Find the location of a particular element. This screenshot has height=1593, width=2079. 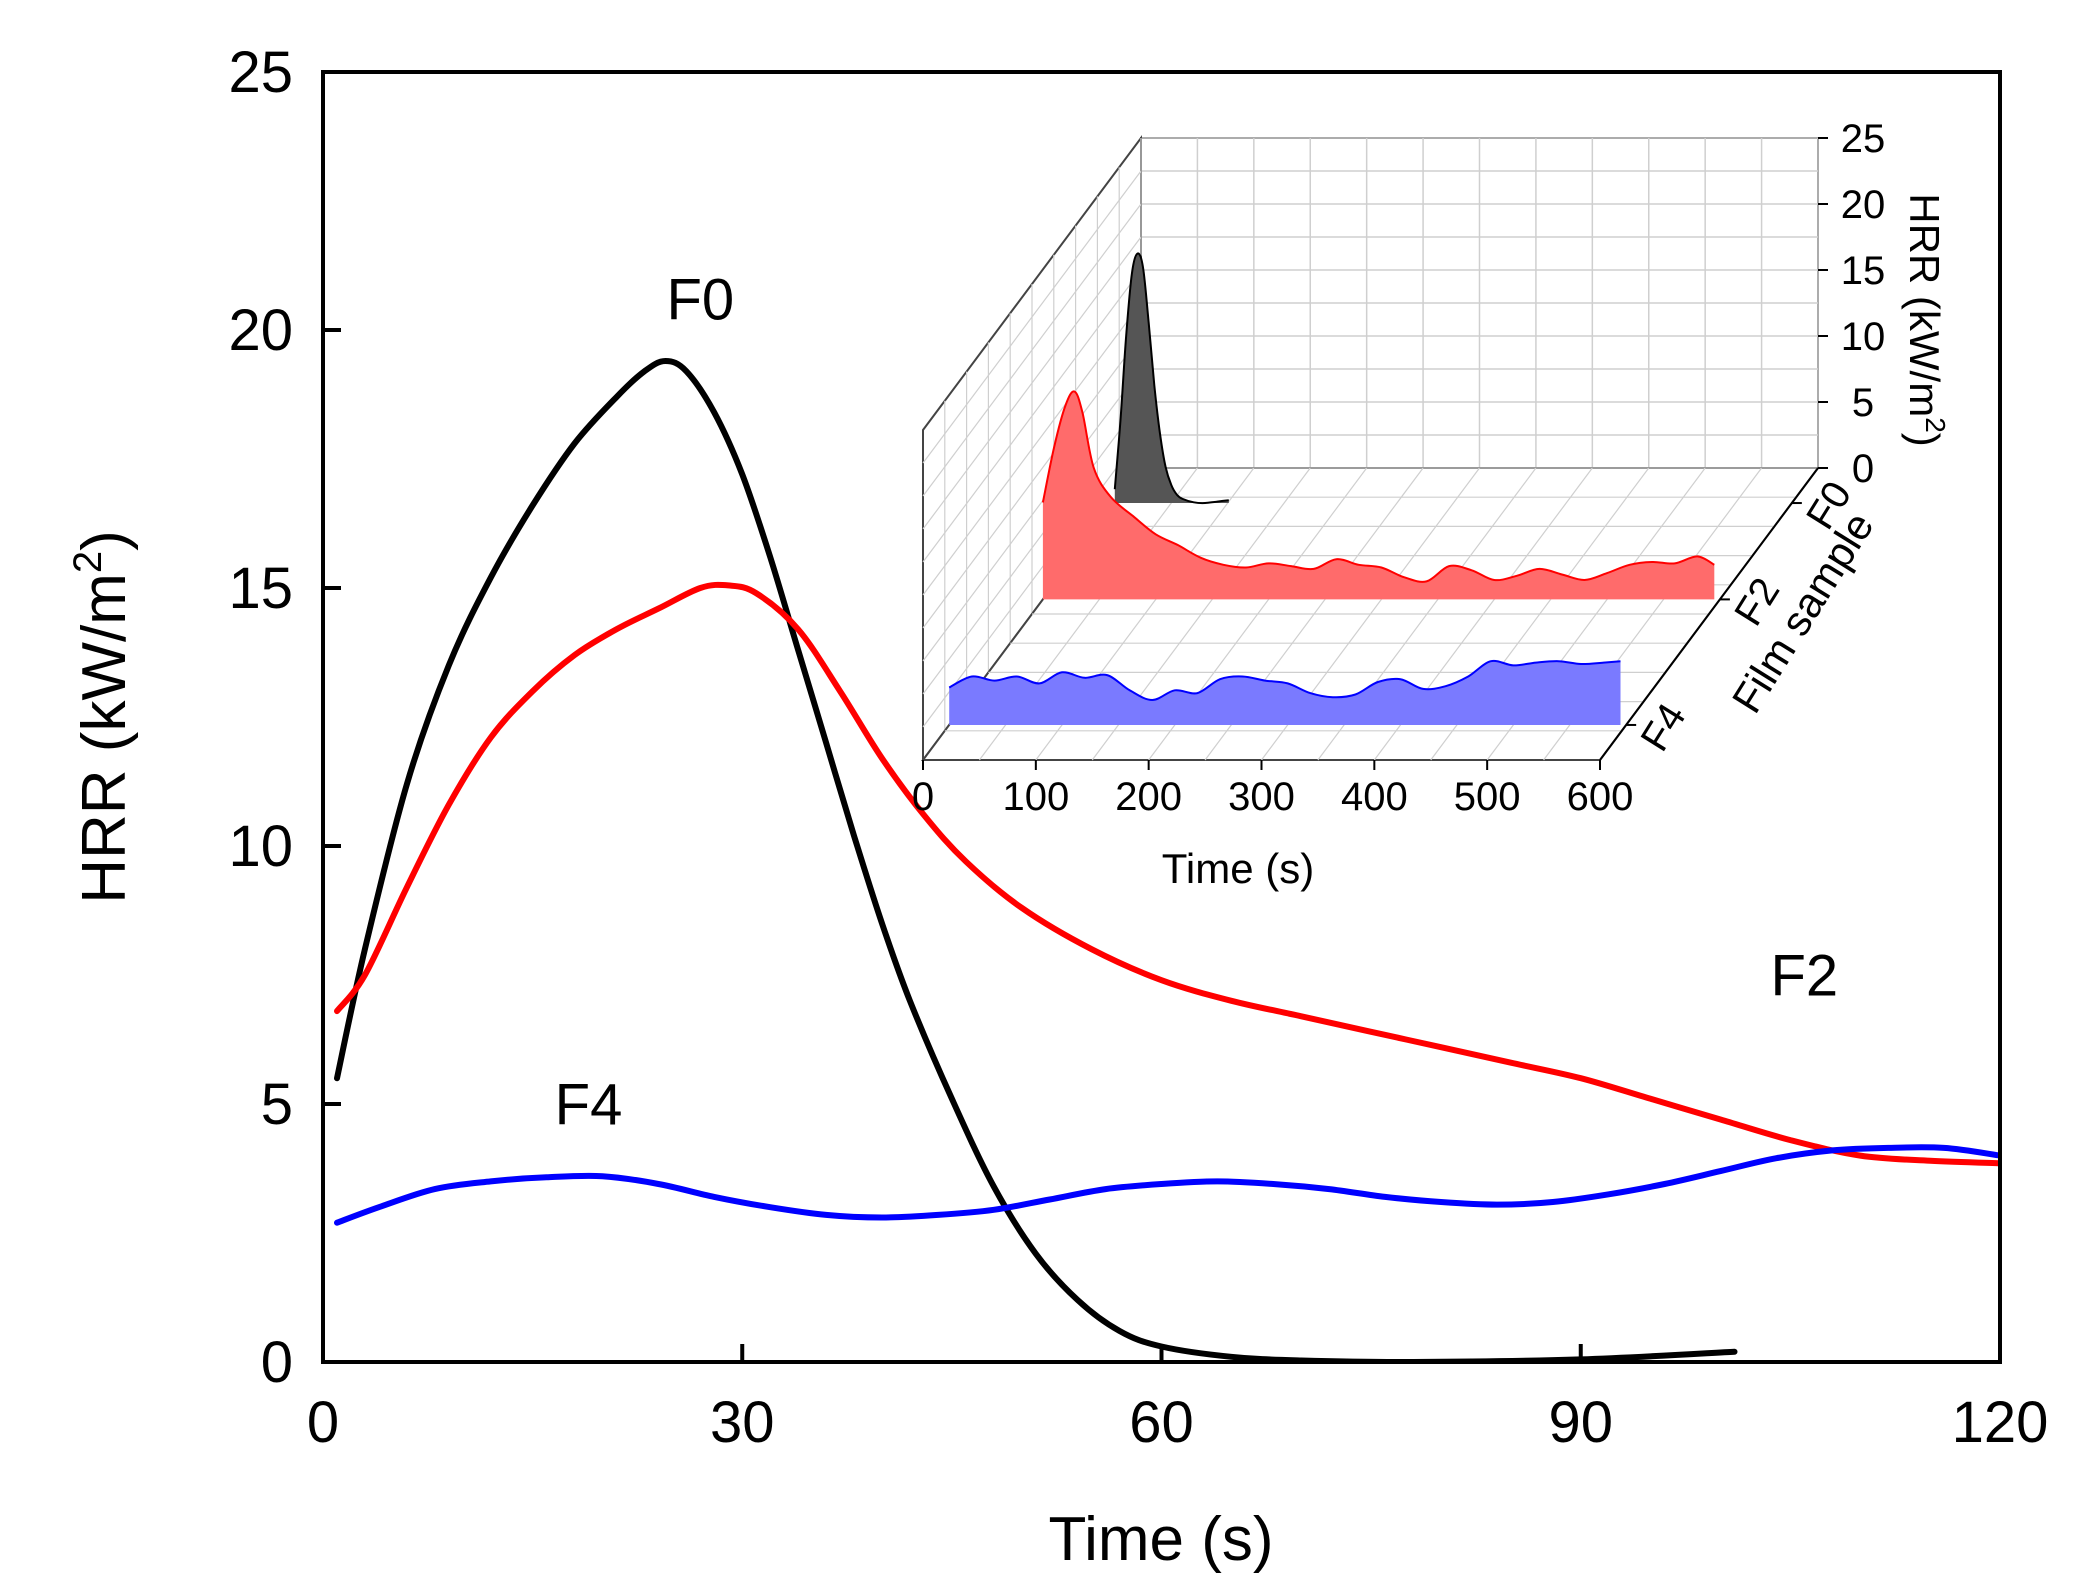

inset-x-axis-title: Time (s) is located at coordinates (1238, 868).